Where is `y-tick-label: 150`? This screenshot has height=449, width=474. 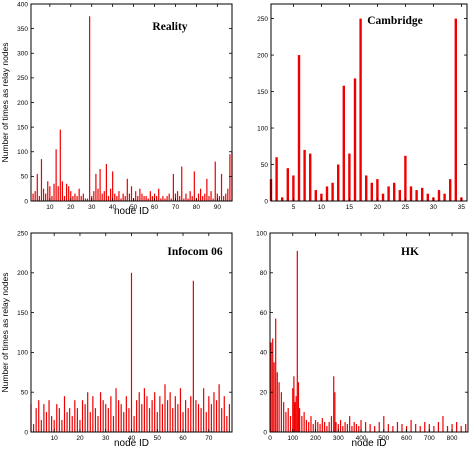 y-tick-label: 150 is located at coordinates (22, 127).